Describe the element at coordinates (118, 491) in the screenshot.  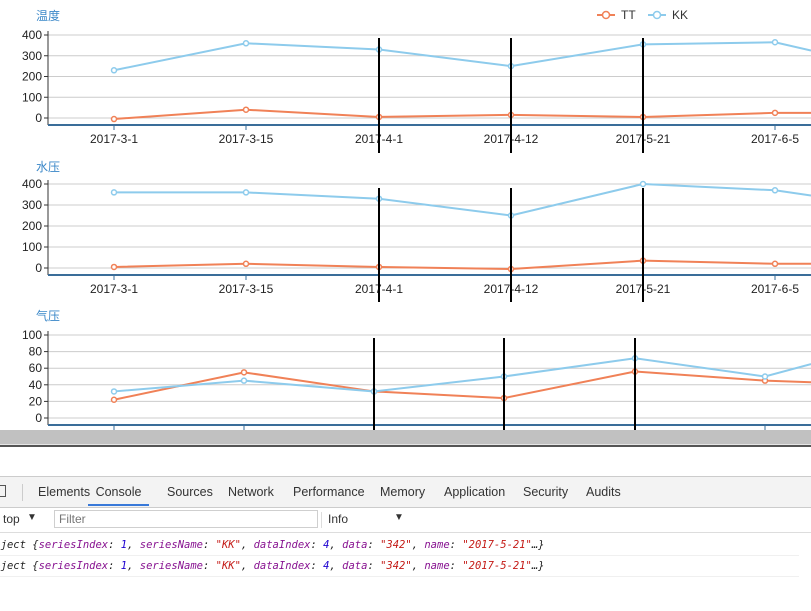
I see `tab-console: Console` at that location.